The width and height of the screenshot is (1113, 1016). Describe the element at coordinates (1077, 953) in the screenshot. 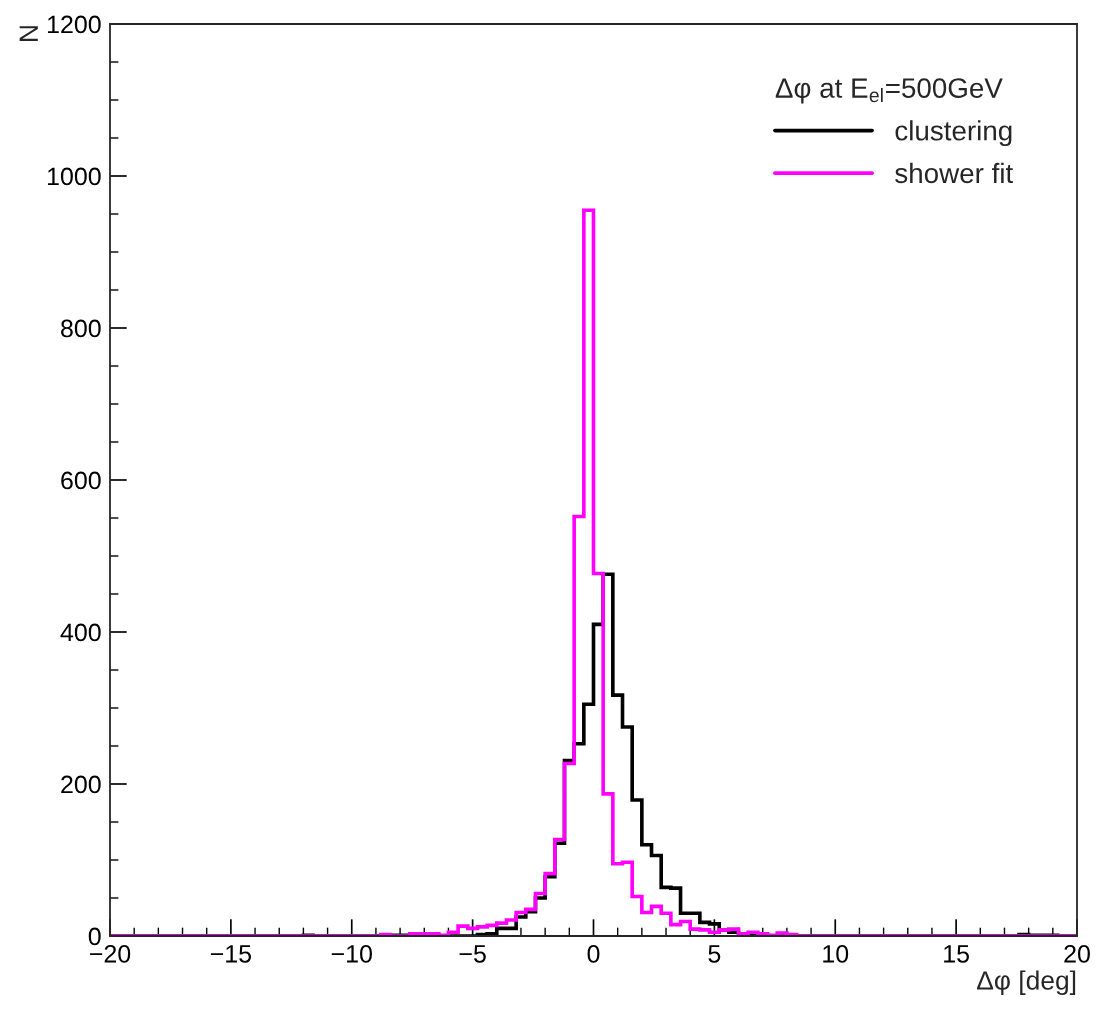

I see `x-tick-label: 20` at that location.